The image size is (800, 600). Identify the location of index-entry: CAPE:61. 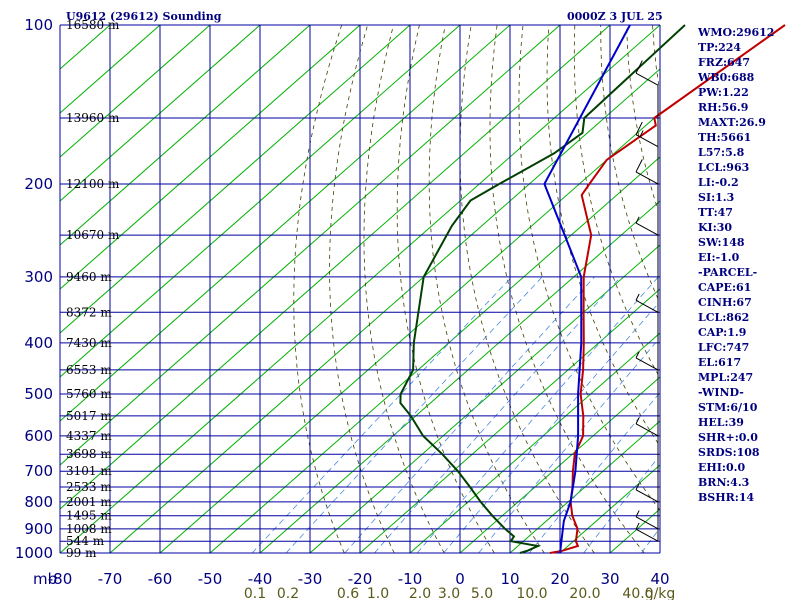
(724, 287).